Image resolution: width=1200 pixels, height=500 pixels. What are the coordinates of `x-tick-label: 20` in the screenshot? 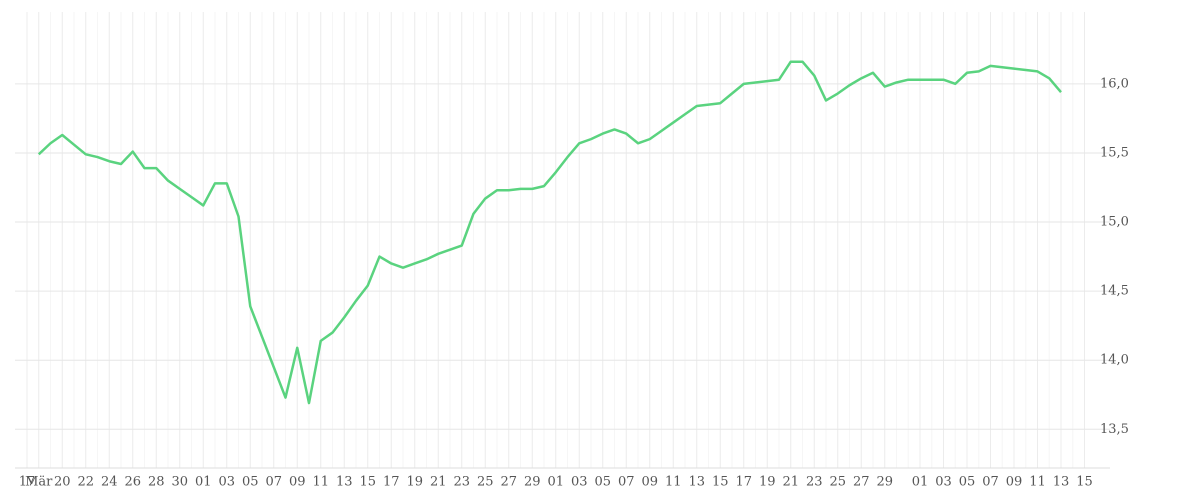 It's located at (62, 482).